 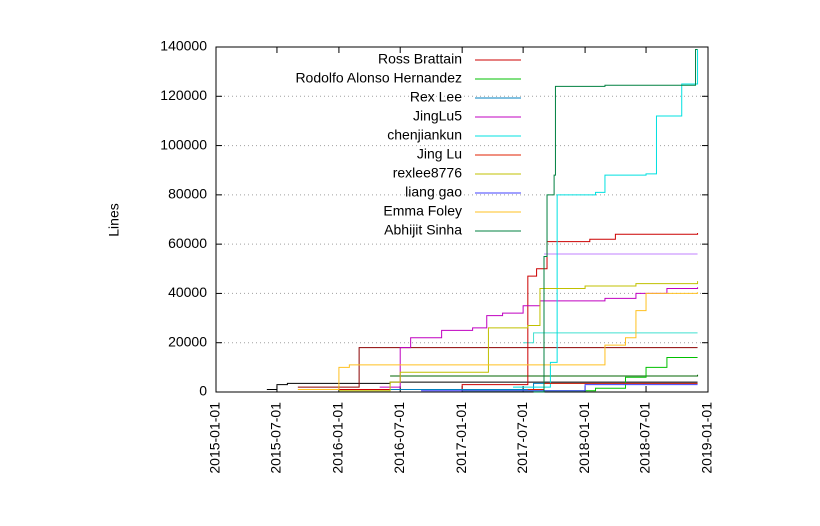 What do you see at coordinates (433, 192) in the screenshot?
I see `legend-label: liang gao` at bounding box center [433, 192].